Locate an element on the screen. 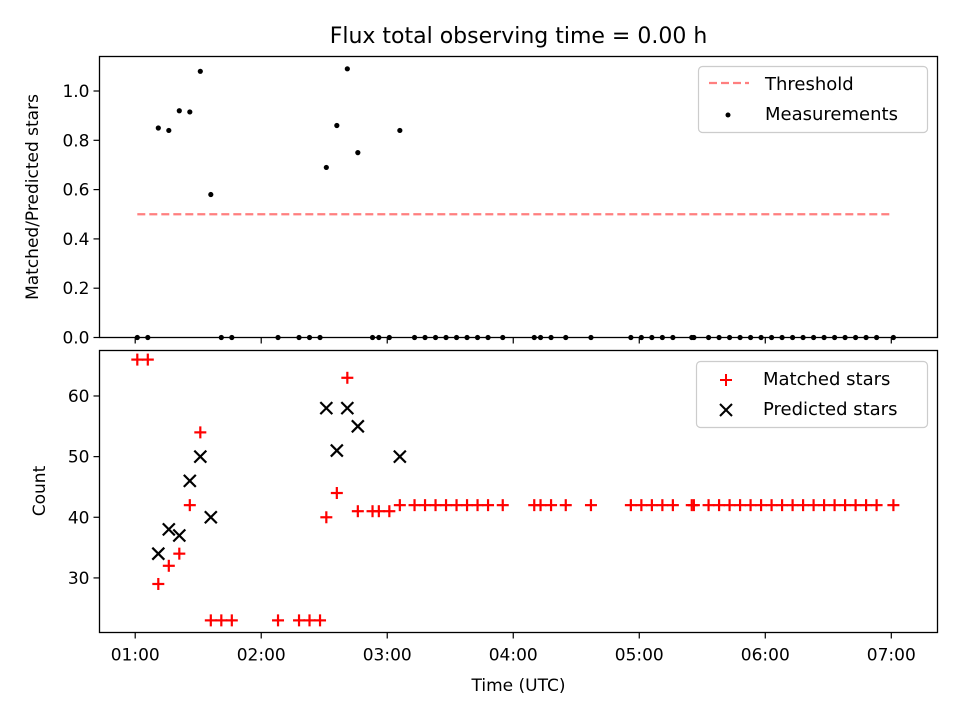 This screenshot has height=720, width=960. bottom-x-tick-label: 01:00 is located at coordinates (135, 656).